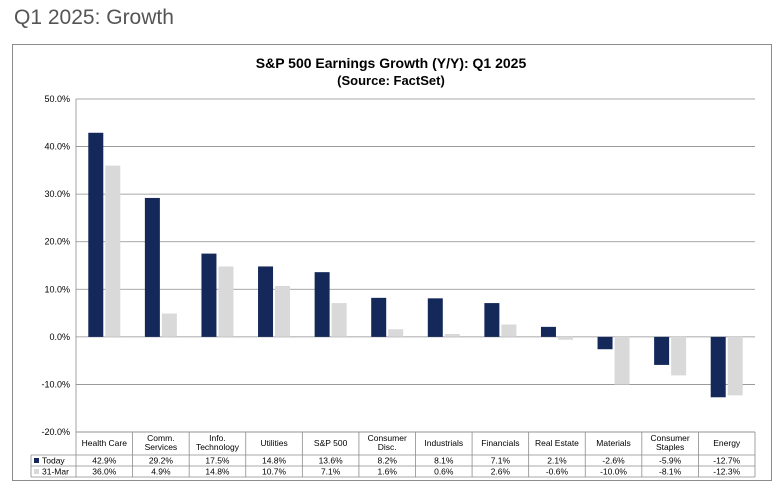 This screenshot has height=488, width=783. Describe the element at coordinates (557, 461) in the screenshot. I see `data-label: 2.1%` at that location.